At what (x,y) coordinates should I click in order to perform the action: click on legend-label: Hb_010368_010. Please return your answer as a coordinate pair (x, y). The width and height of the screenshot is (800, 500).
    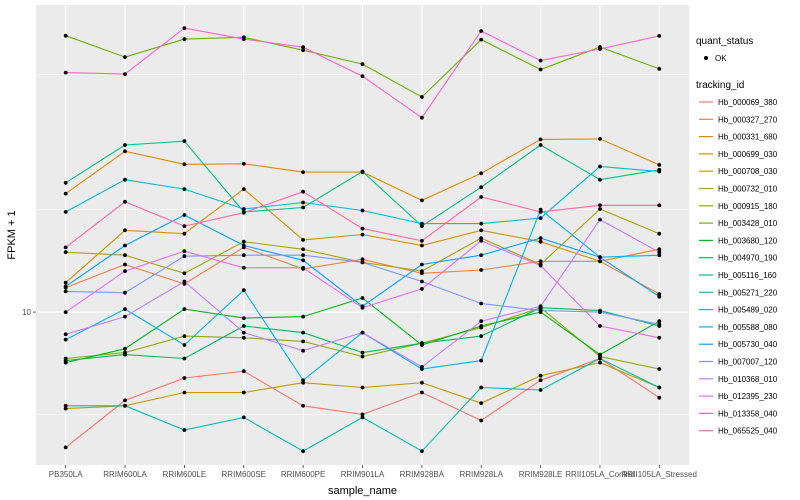
    Looking at the image, I should click on (748, 379).